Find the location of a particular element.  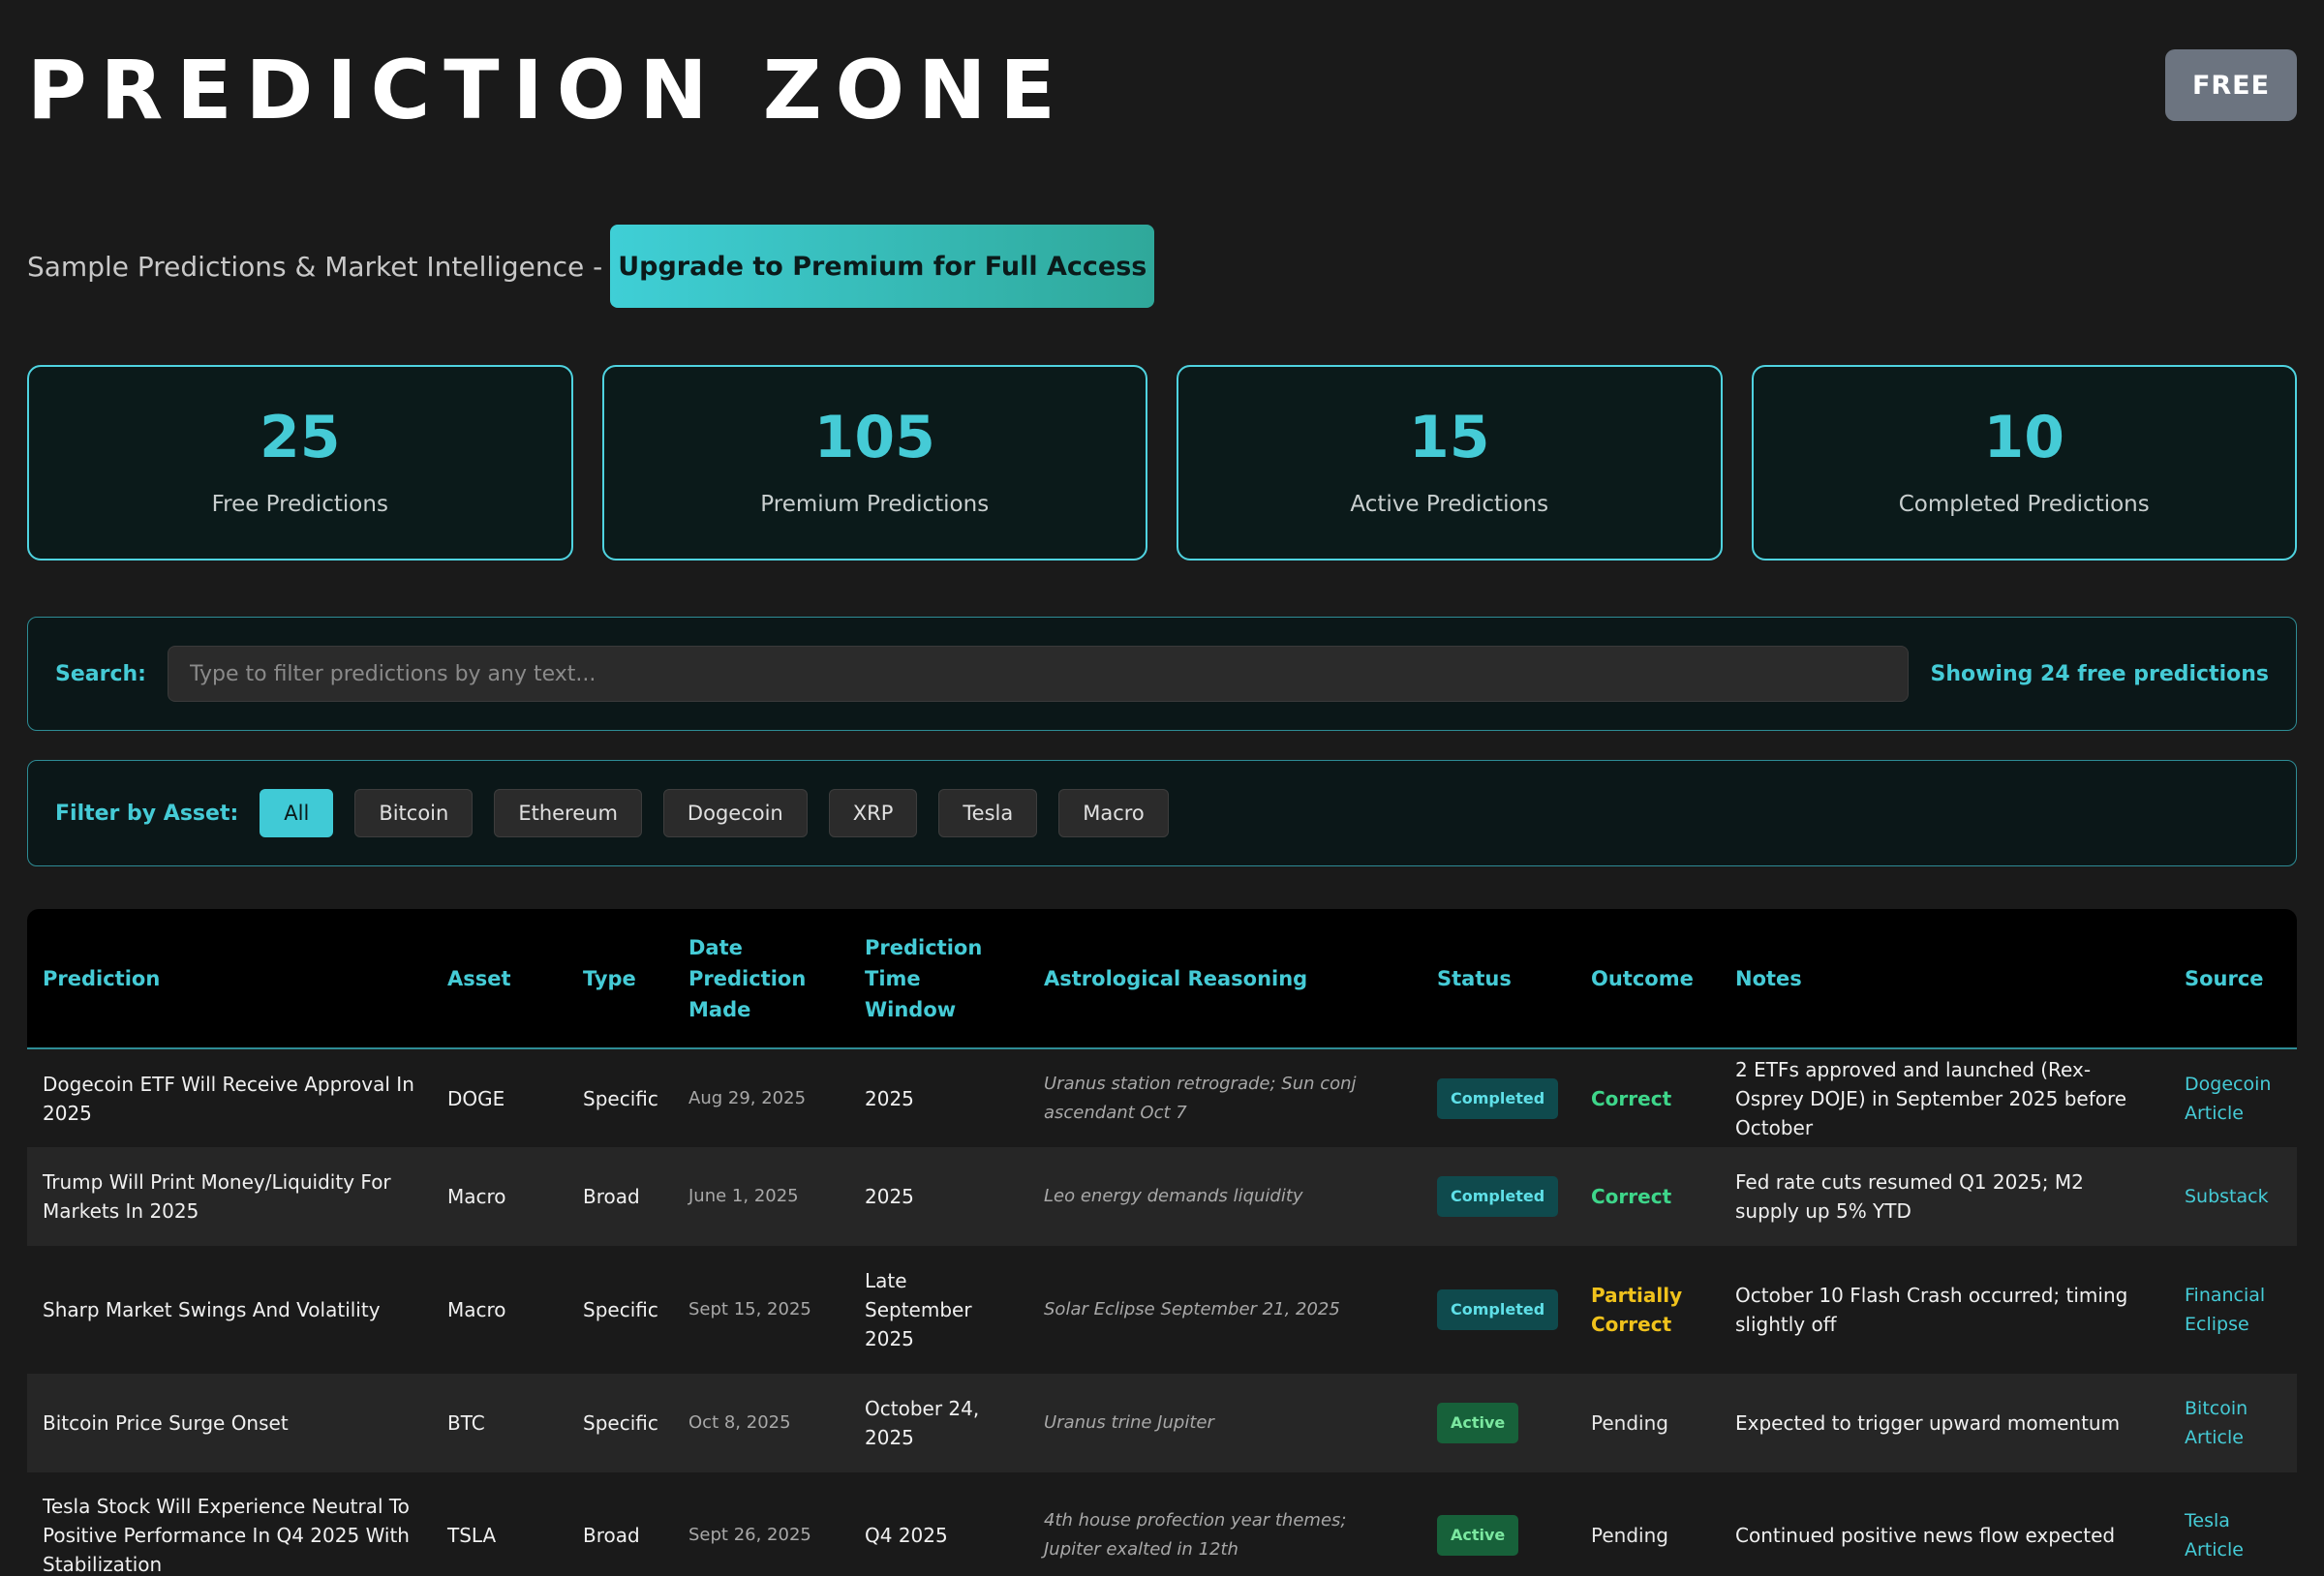

search-panel: Search: Showing 24 free predictions is located at coordinates (1162, 674).